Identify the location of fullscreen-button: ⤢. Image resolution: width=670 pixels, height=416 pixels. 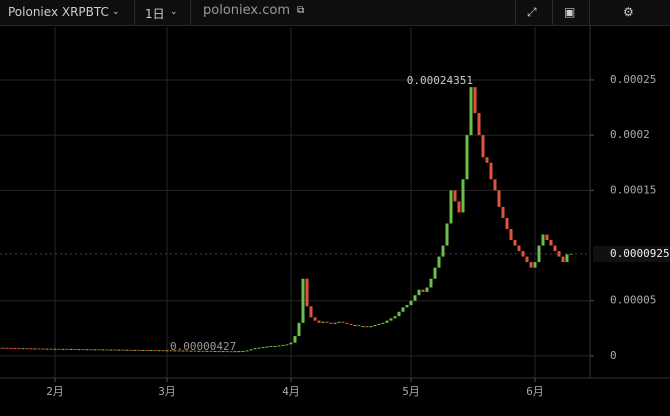
(532, 12).